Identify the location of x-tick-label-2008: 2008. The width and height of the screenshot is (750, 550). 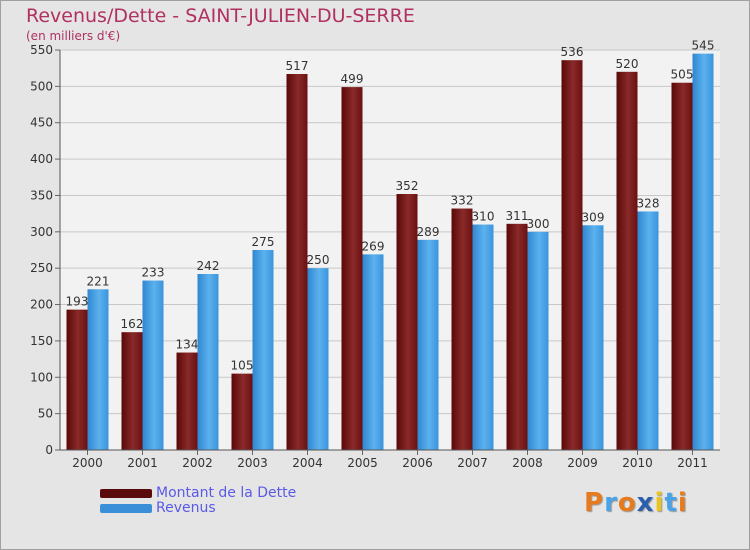
(527, 463).